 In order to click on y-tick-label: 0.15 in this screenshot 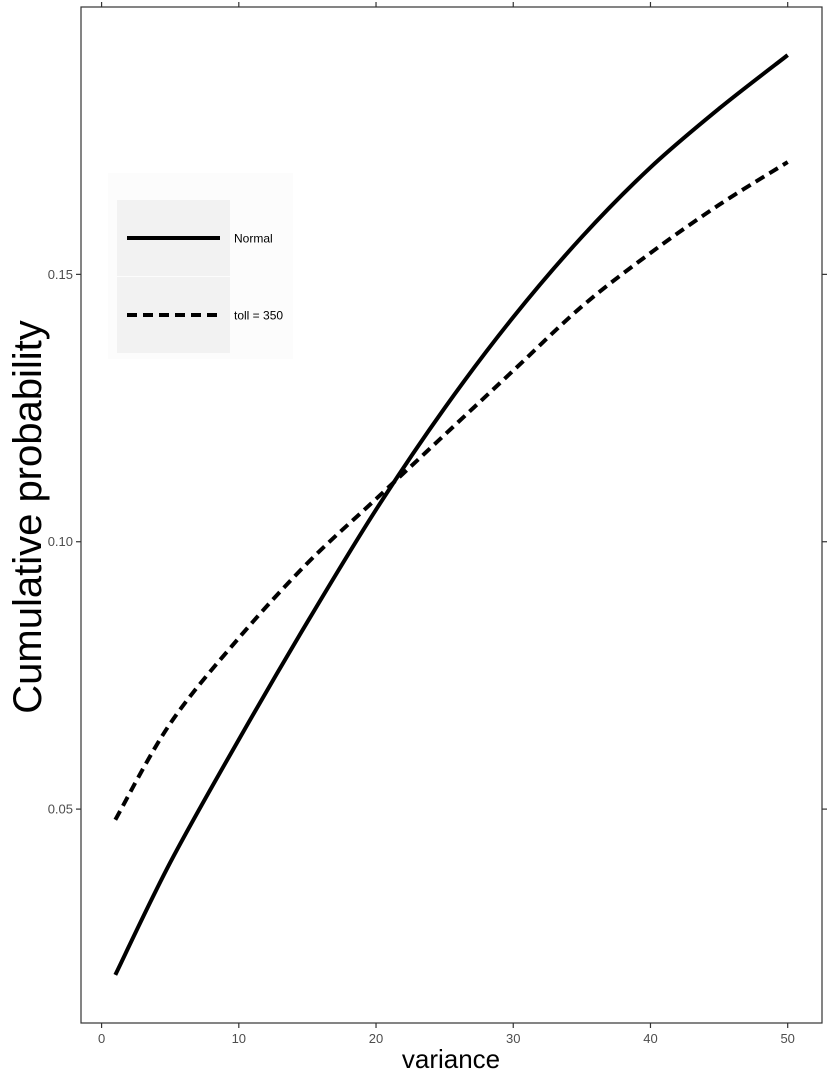, I will do `click(60, 274)`.